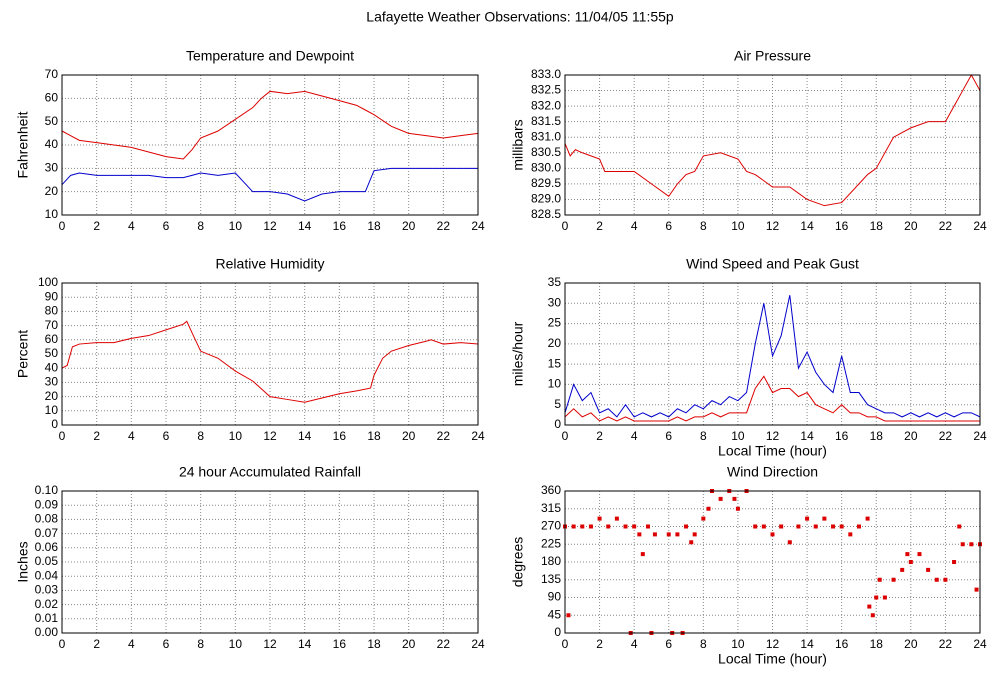  I want to click on y-tick-label: 0, so click(557, 632).